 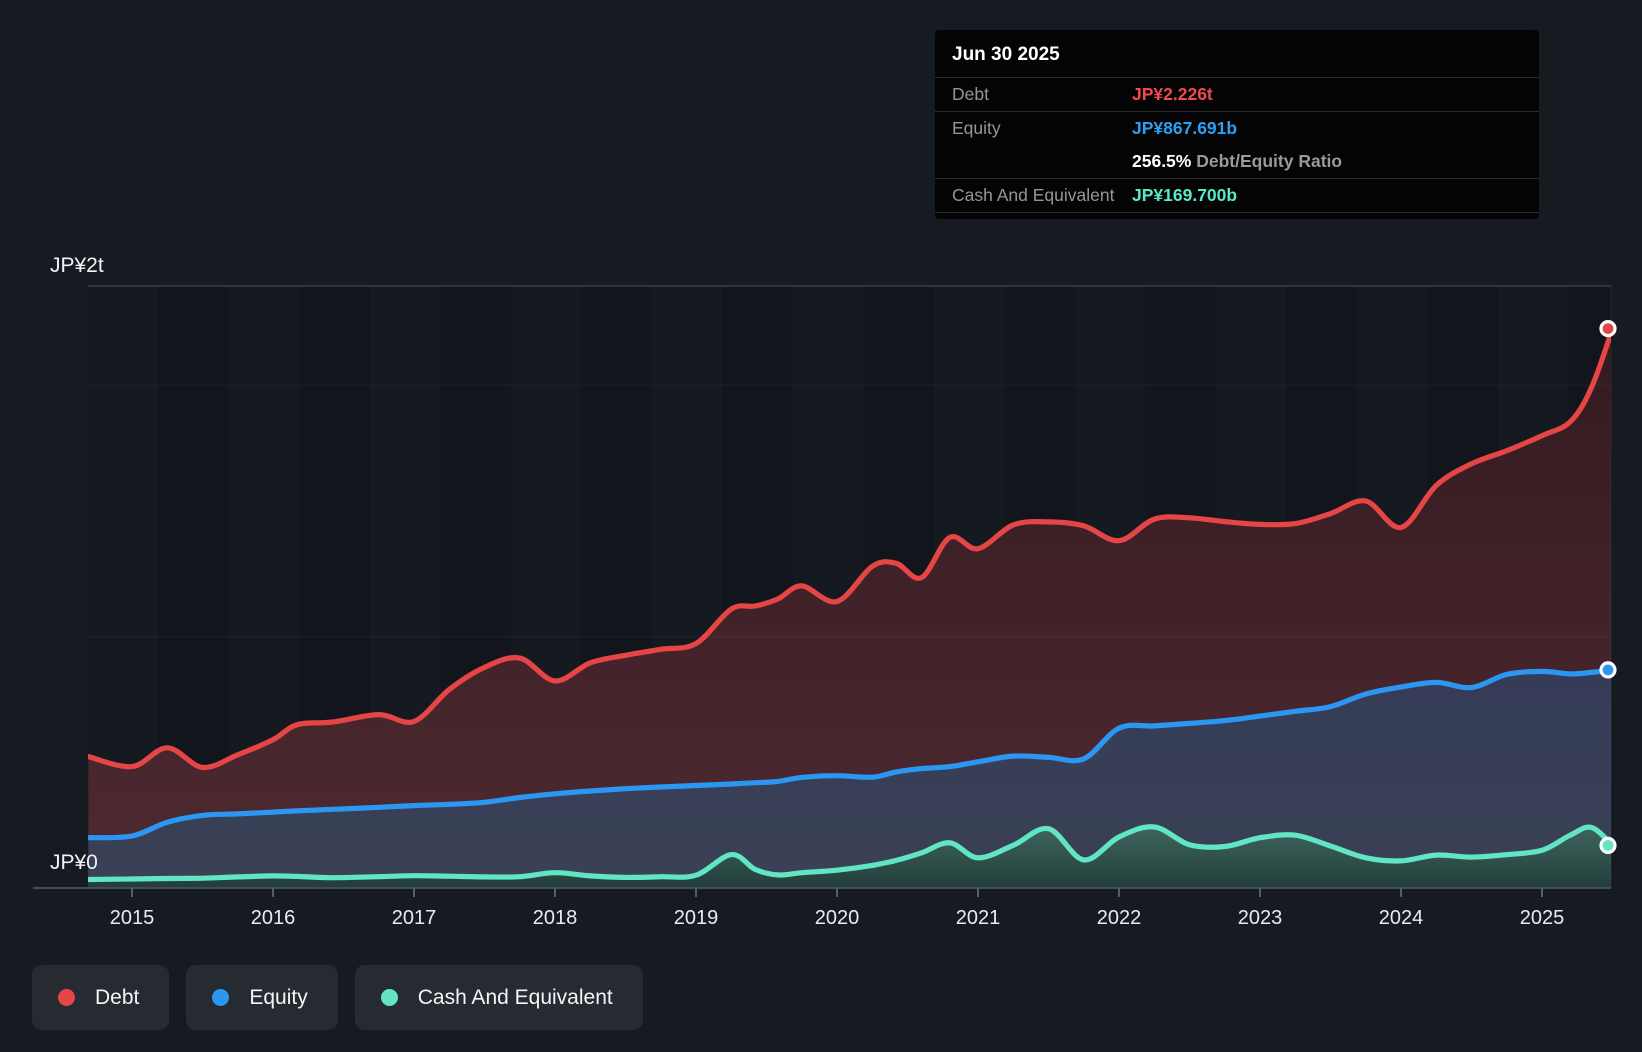 I want to click on legend-item-cash: Cash And Equivalent, so click(x=498, y=997).